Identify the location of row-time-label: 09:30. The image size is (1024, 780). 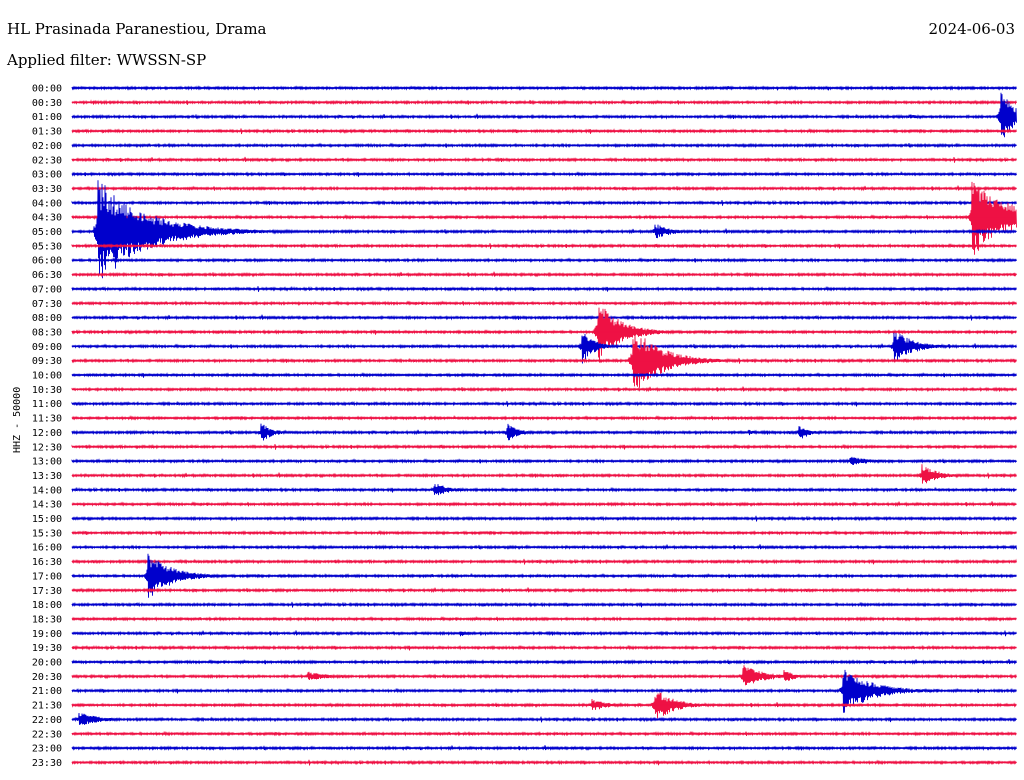
(47, 361).